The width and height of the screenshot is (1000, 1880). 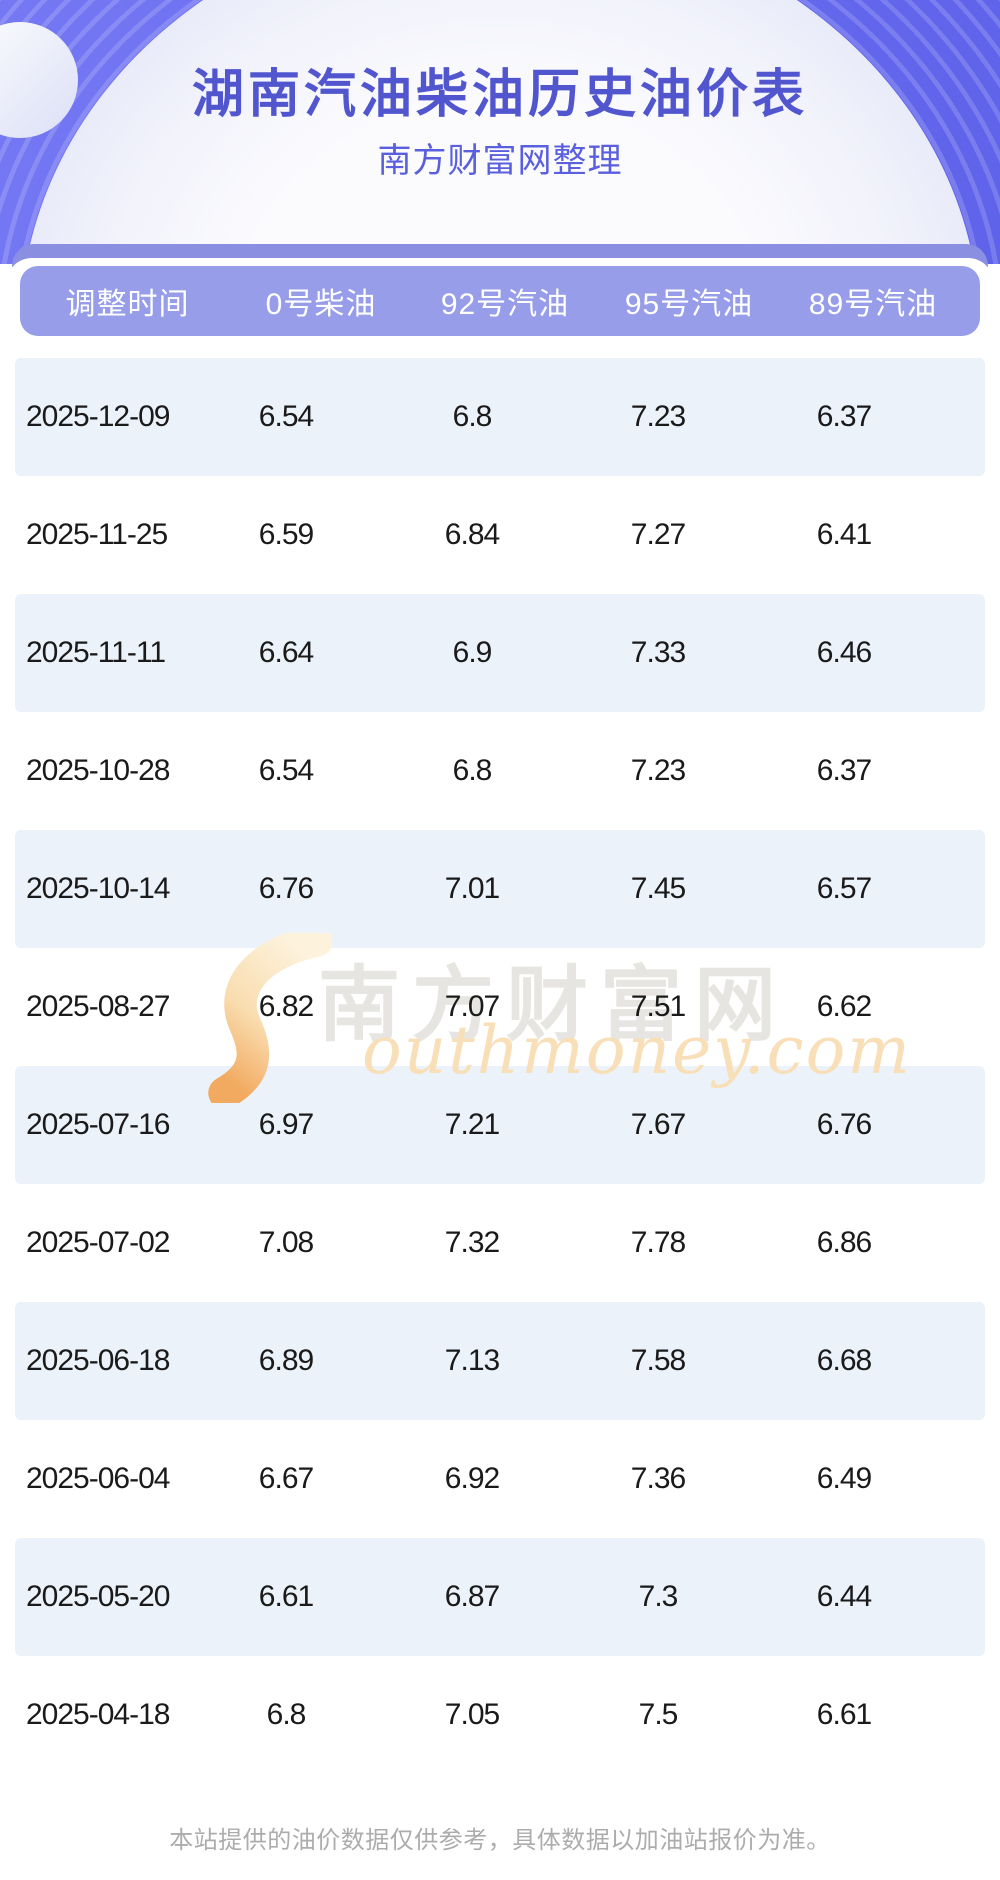 I want to click on gas-92-price-cell: 7.13, so click(x=472, y=1360).